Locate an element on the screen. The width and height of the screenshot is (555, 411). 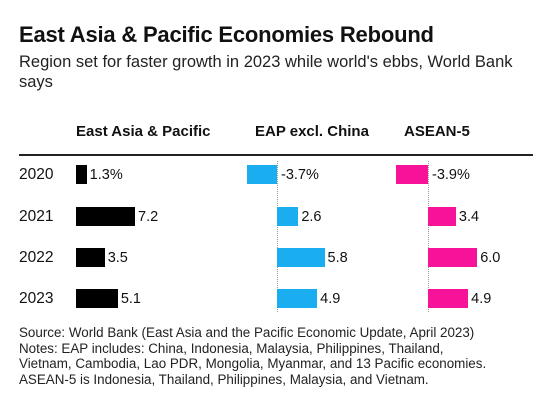
bar-eap-excl-china-2020 is located at coordinates (261, 174).